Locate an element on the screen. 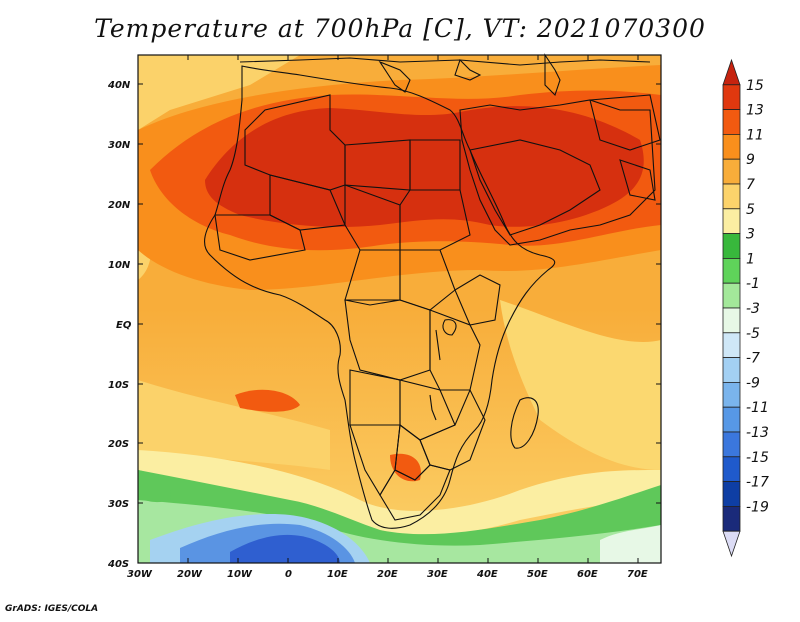  lat-labels: 40N 30N 20N 10N EQ 10S 20S 30S 40S is located at coordinates (119, 325).